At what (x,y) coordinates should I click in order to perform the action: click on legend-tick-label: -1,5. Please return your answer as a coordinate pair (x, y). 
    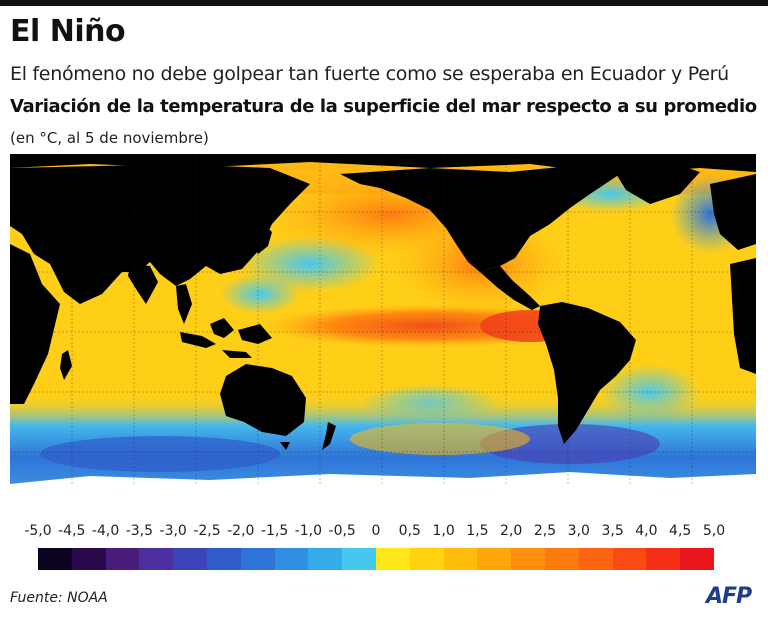
    Looking at the image, I should click on (274, 531).